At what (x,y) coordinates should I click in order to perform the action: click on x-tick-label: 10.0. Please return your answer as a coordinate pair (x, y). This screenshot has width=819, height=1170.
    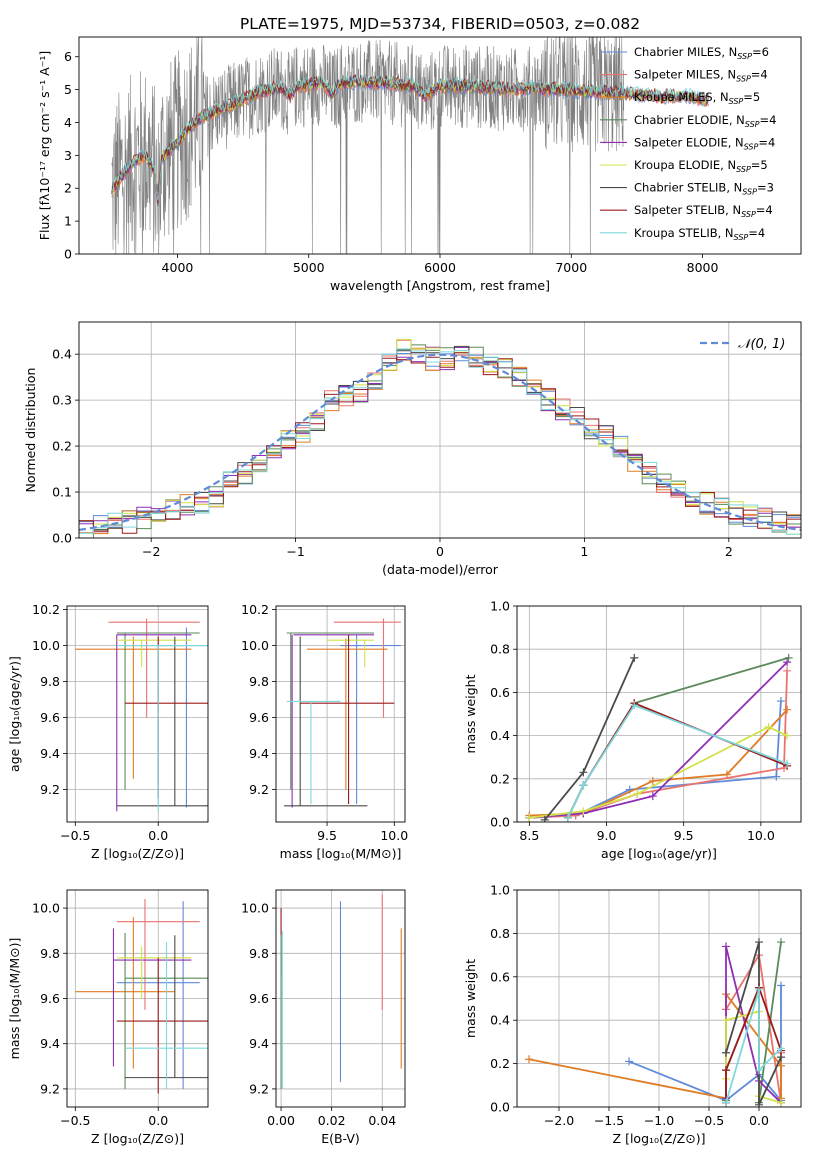
    Looking at the image, I should click on (761, 835).